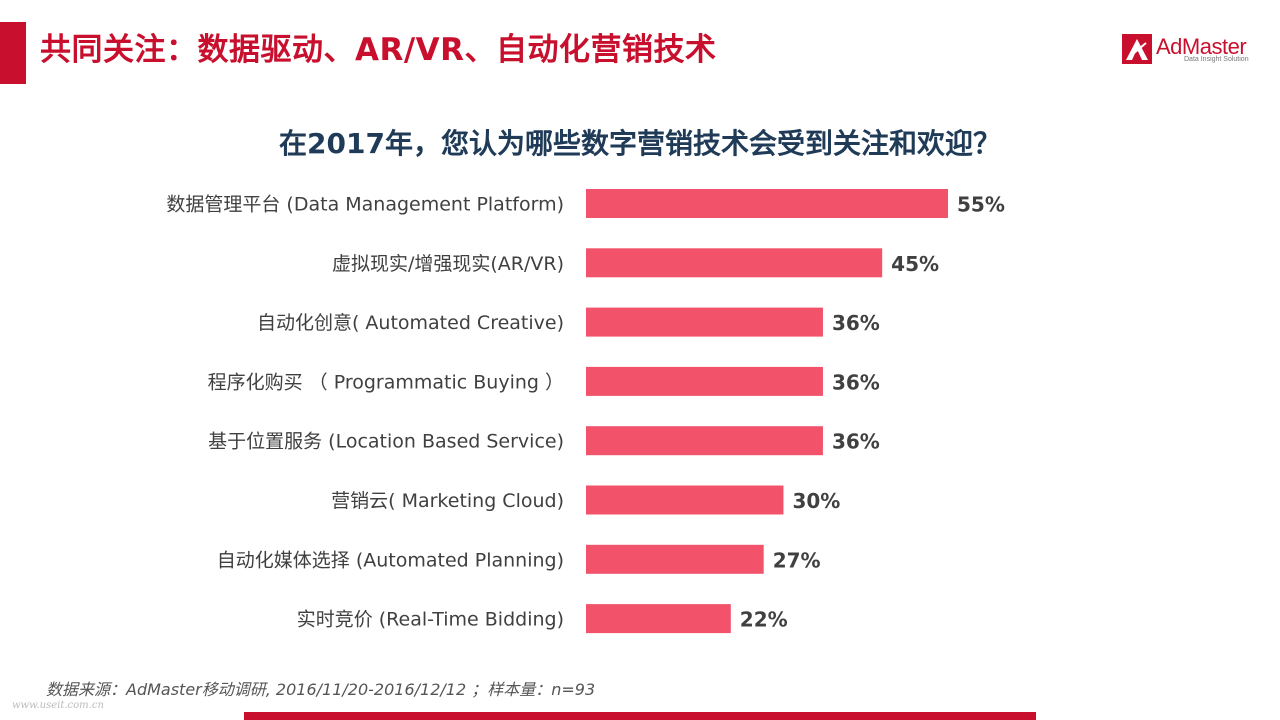 The height and width of the screenshot is (720, 1280). What do you see at coordinates (764, 620) in the screenshot?
I see `value-label: 22%` at bounding box center [764, 620].